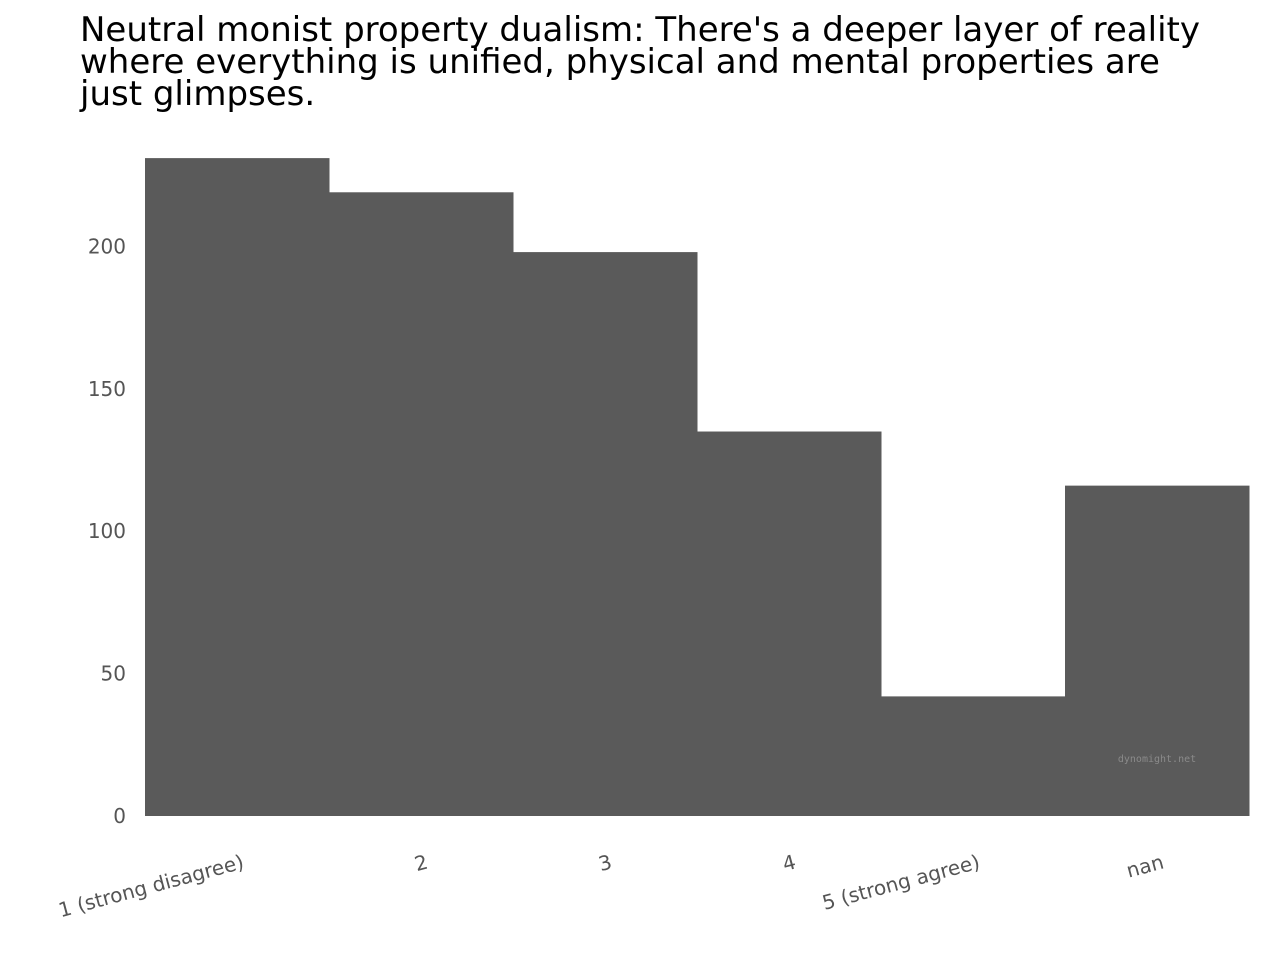  I want to click on y-axis-ticks: 0 50 100 150 200, so click(107, 531).